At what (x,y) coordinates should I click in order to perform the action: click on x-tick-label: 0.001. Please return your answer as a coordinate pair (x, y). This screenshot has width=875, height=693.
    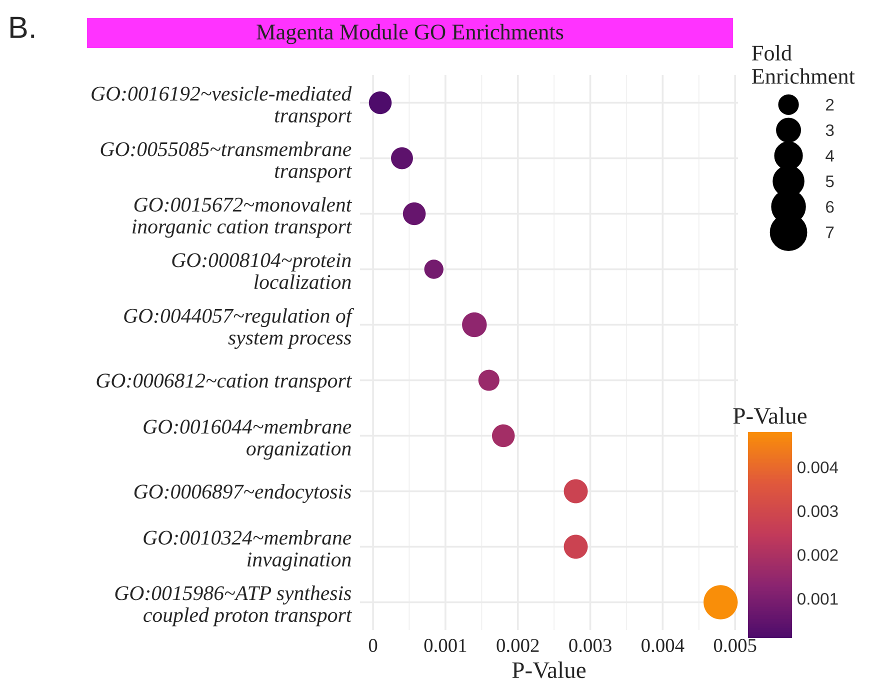
    Looking at the image, I should click on (445, 645).